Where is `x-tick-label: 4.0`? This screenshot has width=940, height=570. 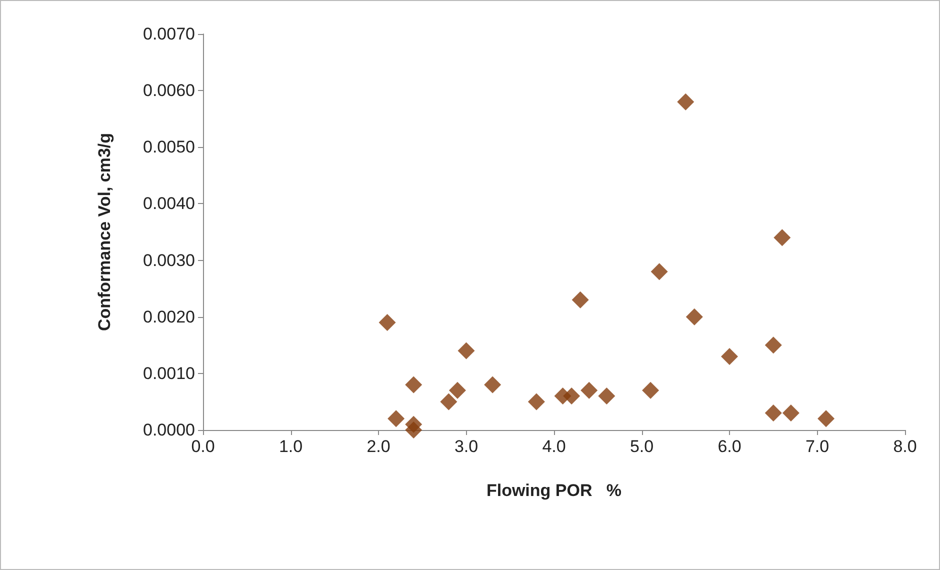 x-tick-label: 4.0 is located at coordinates (554, 446).